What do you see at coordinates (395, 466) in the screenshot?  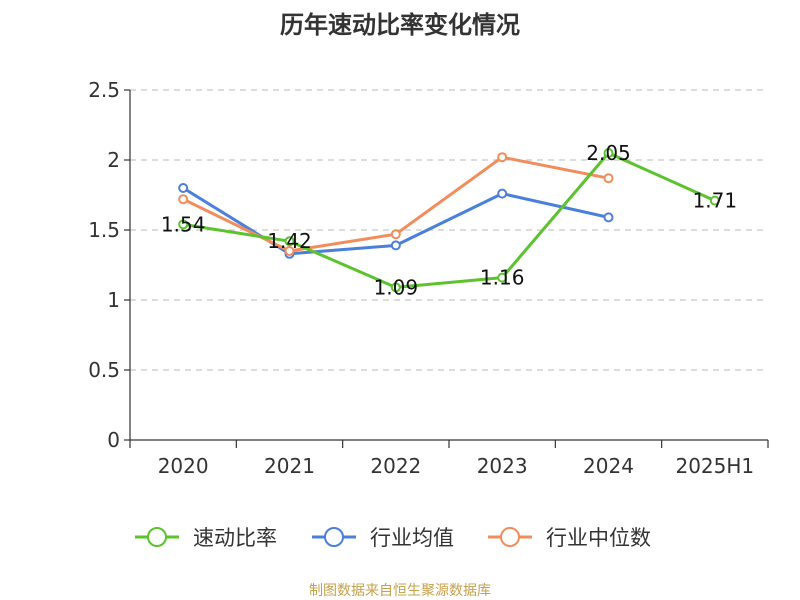 I see `x-tick-label: 2022` at bounding box center [395, 466].